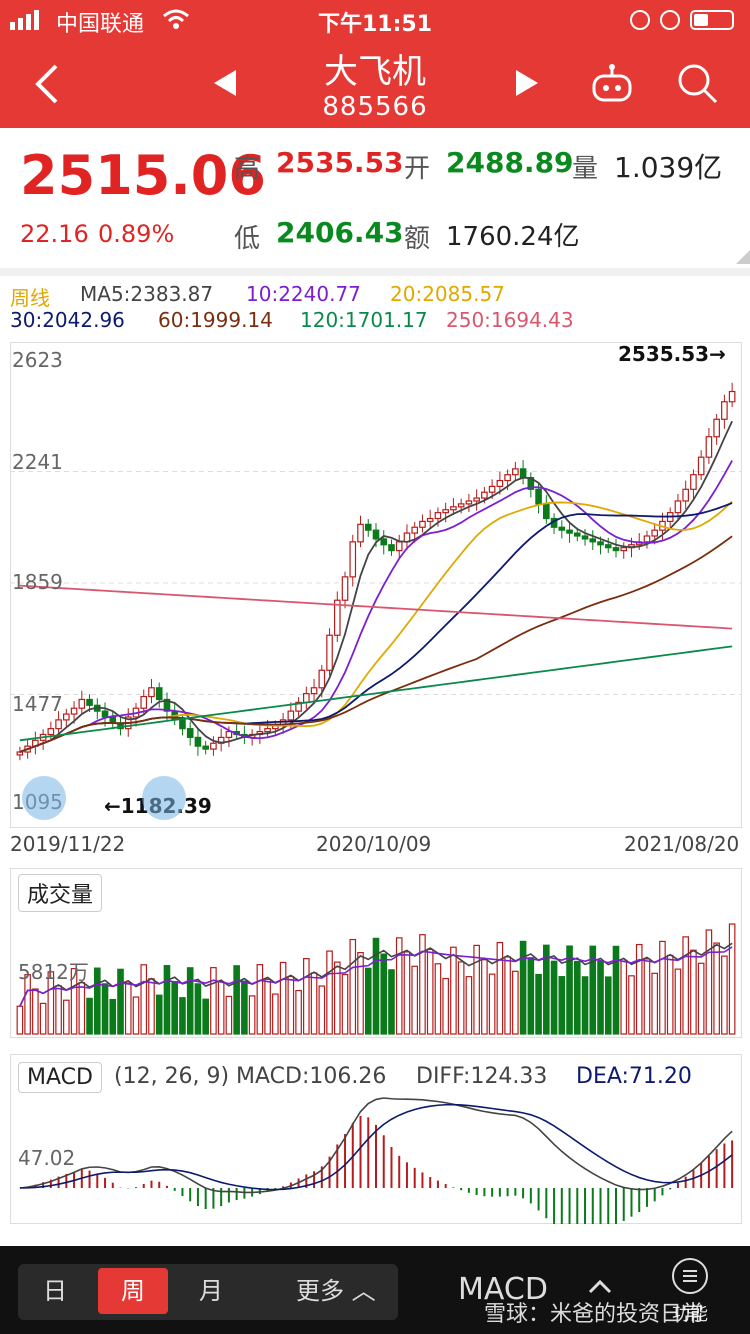 The width and height of the screenshot is (750, 1334). What do you see at coordinates (668, 167) in the screenshot?
I see `volume-value: 1.039亿` at bounding box center [668, 167].